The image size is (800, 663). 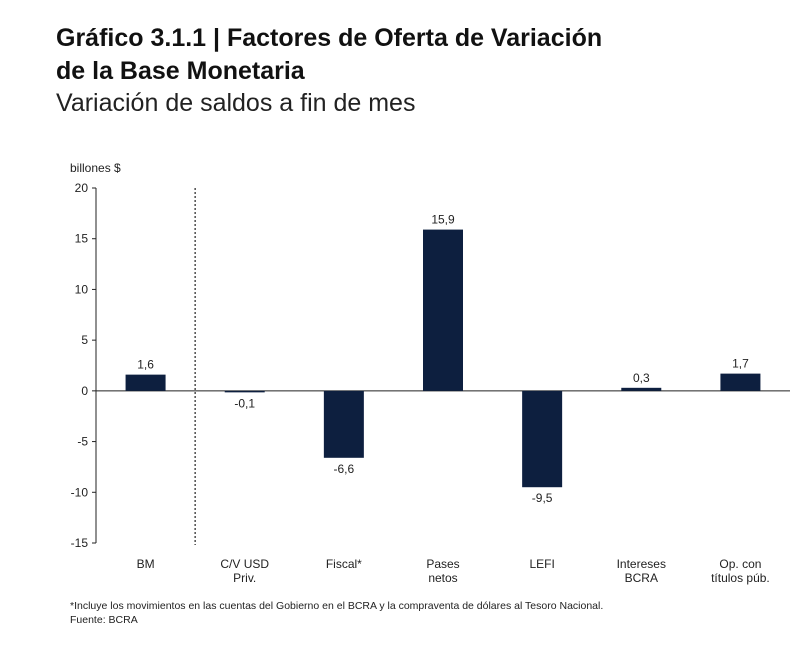 What do you see at coordinates (145, 365) in the screenshot?
I see `data-label: 1,6` at bounding box center [145, 365].